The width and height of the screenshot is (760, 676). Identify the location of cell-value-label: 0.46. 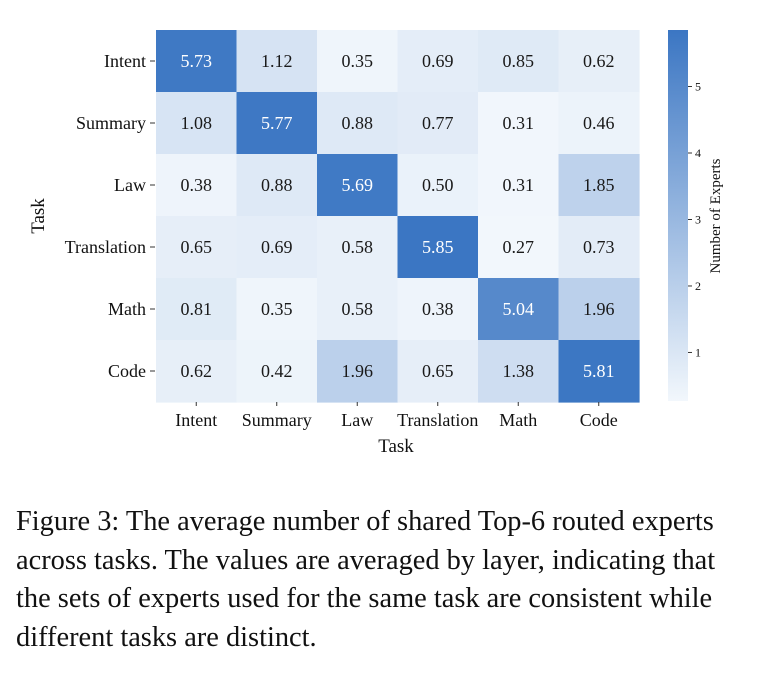
(599, 123).